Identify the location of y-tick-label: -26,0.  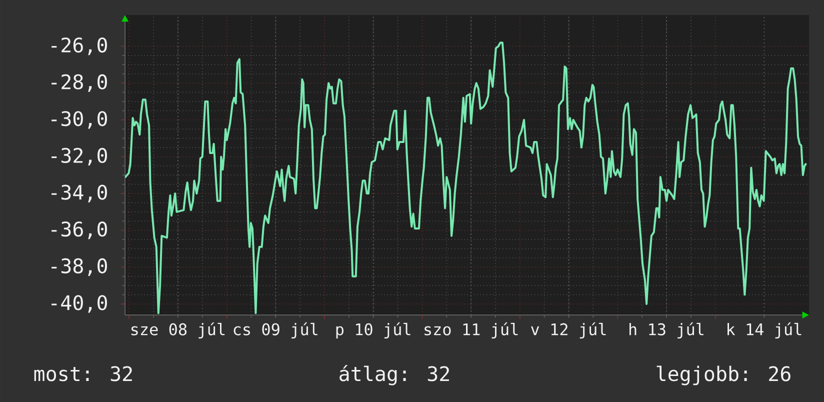
(79, 46).